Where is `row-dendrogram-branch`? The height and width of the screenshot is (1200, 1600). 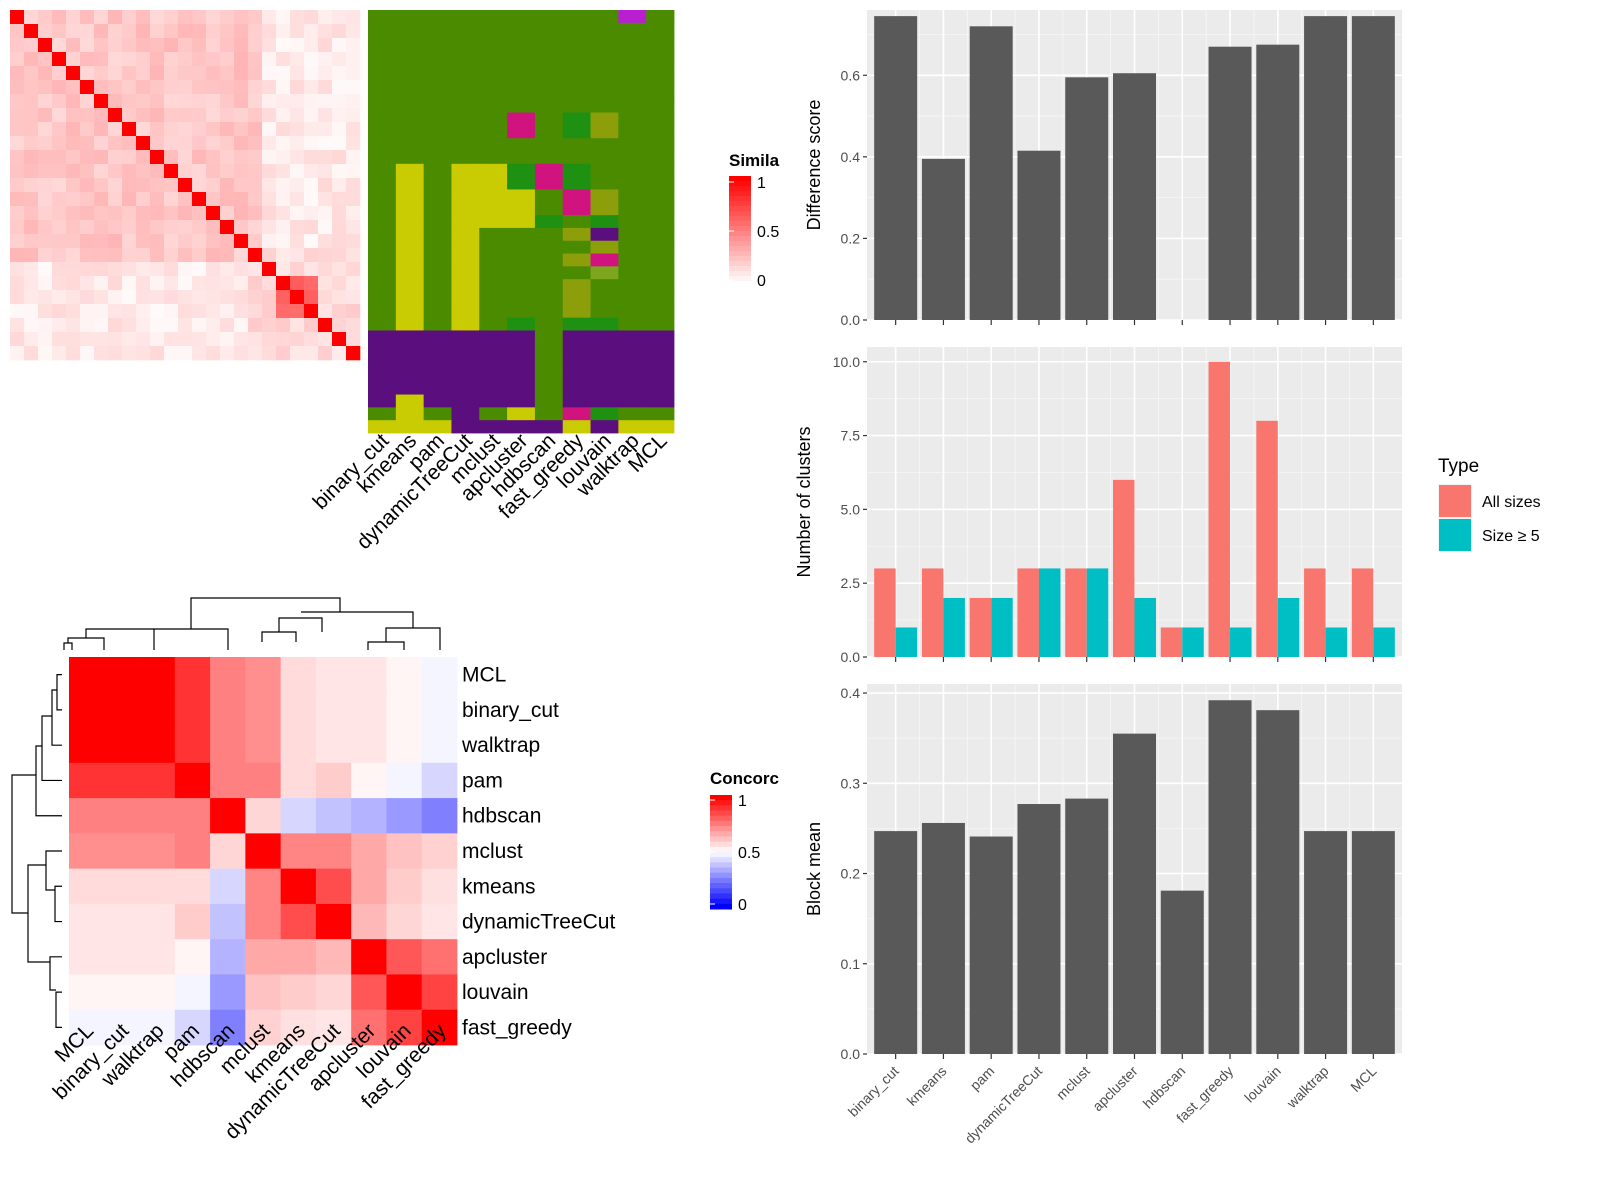
row-dendrogram-branch is located at coordinates (58, 1009).